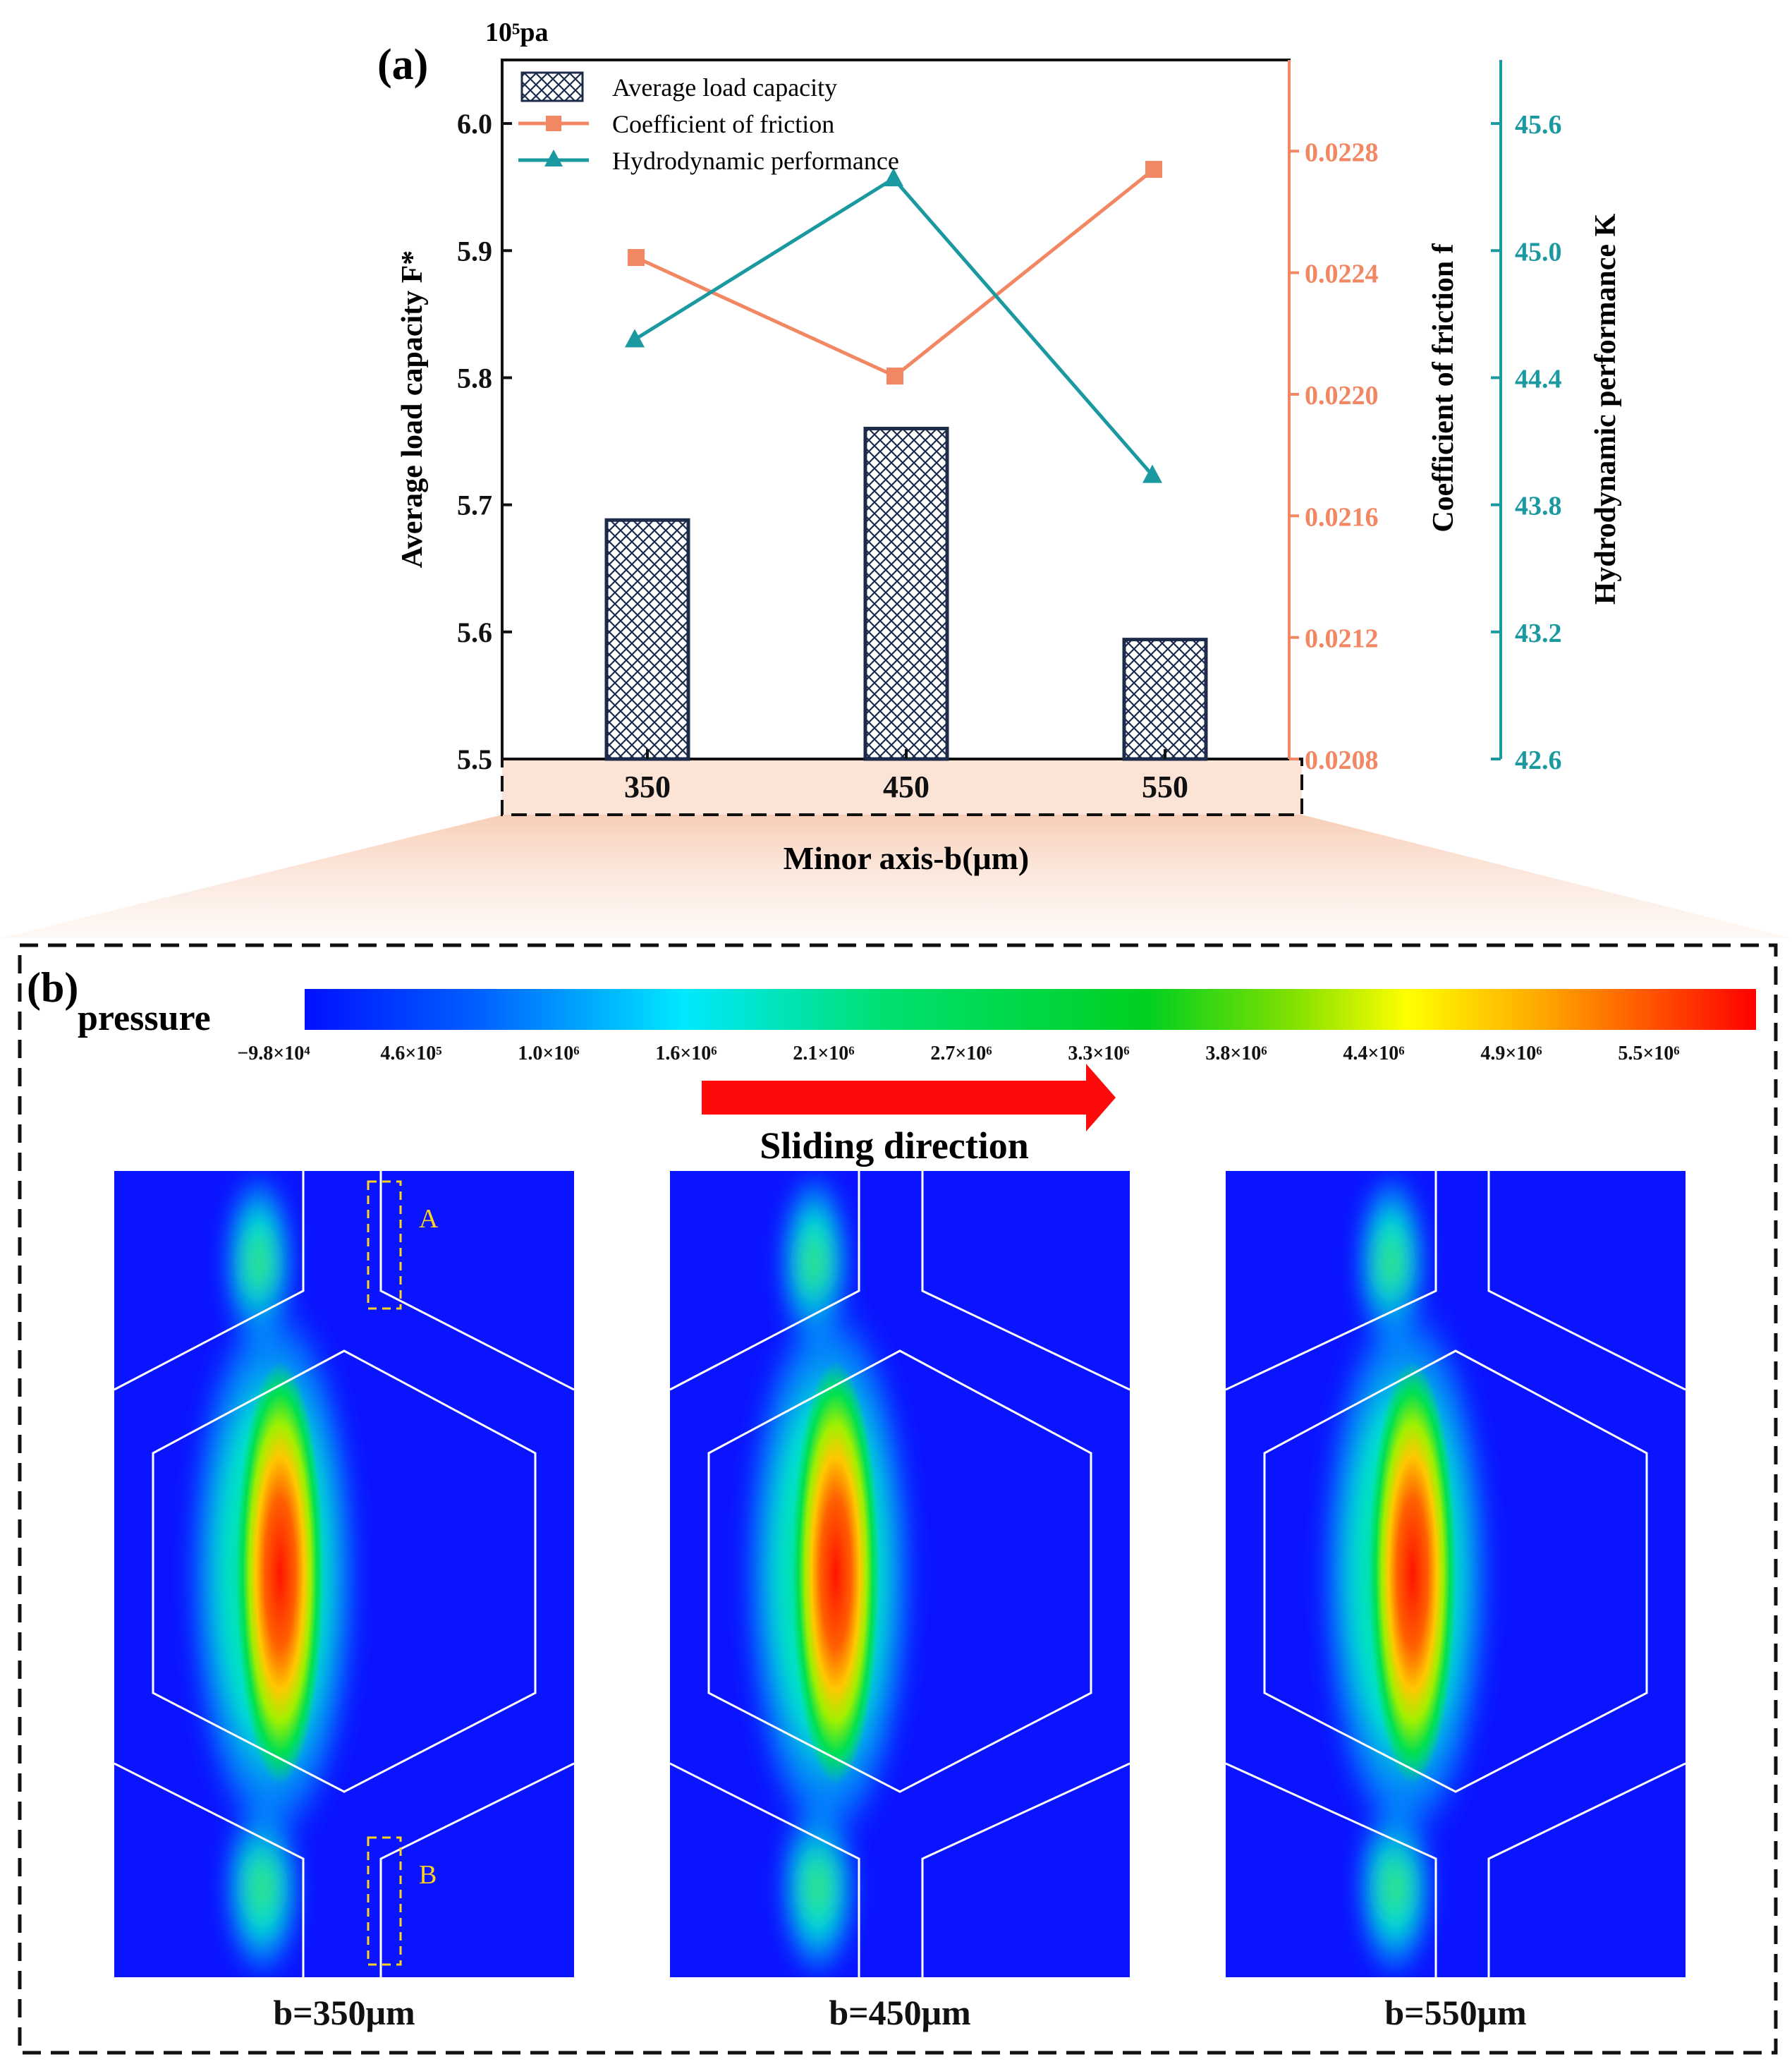 This screenshot has width=1792, height=2064. What do you see at coordinates (1030, 1009) in the screenshot?
I see `pressure-colorbar` at bounding box center [1030, 1009].